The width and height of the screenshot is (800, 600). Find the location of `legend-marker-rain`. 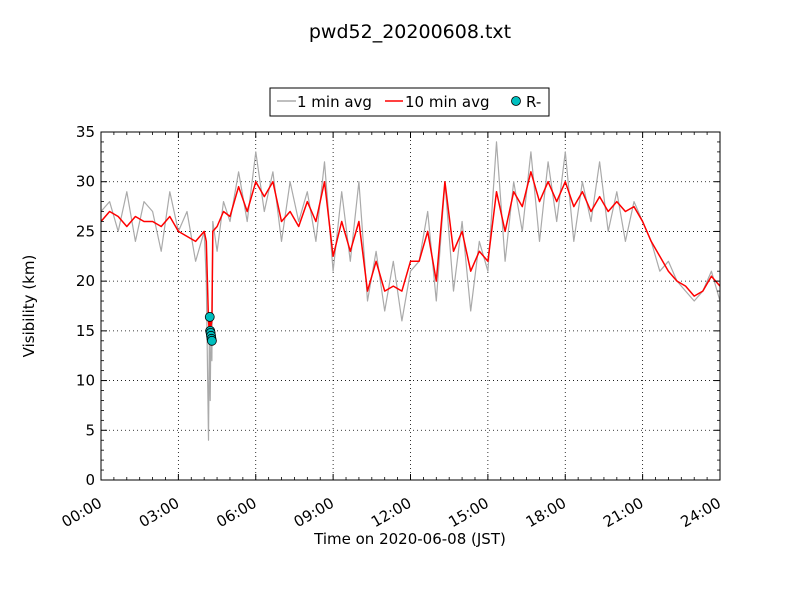

legend-marker-rain is located at coordinates (516, 101).